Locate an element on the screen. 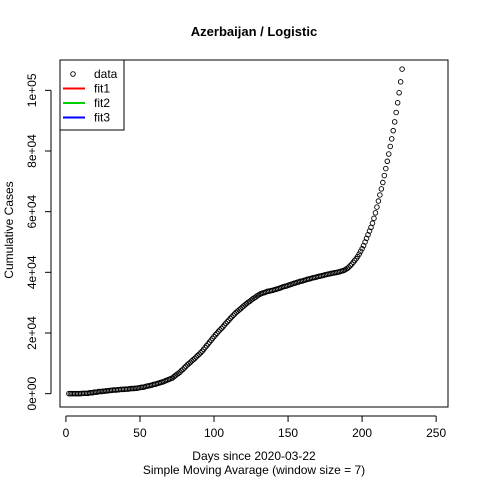 The image size is (480, 480). y-tick-label: 1e+05 is located at coordinates (32, 90).